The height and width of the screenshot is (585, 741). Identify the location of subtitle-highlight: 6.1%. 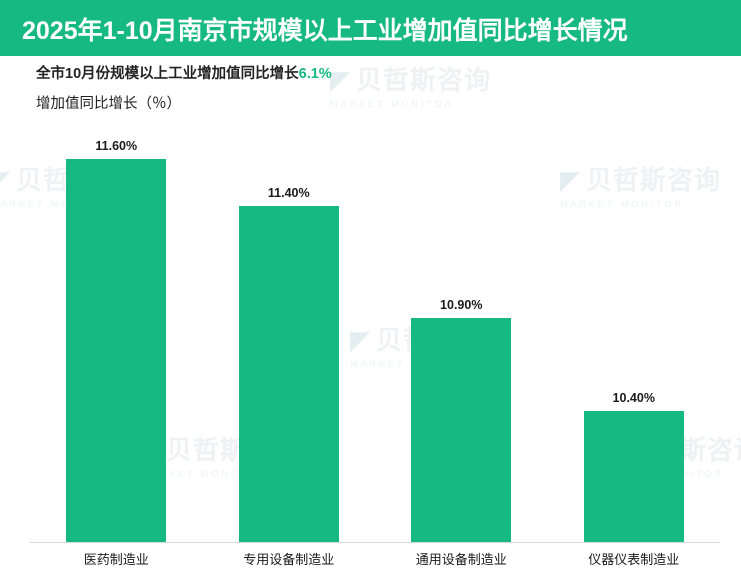
(315, 74).